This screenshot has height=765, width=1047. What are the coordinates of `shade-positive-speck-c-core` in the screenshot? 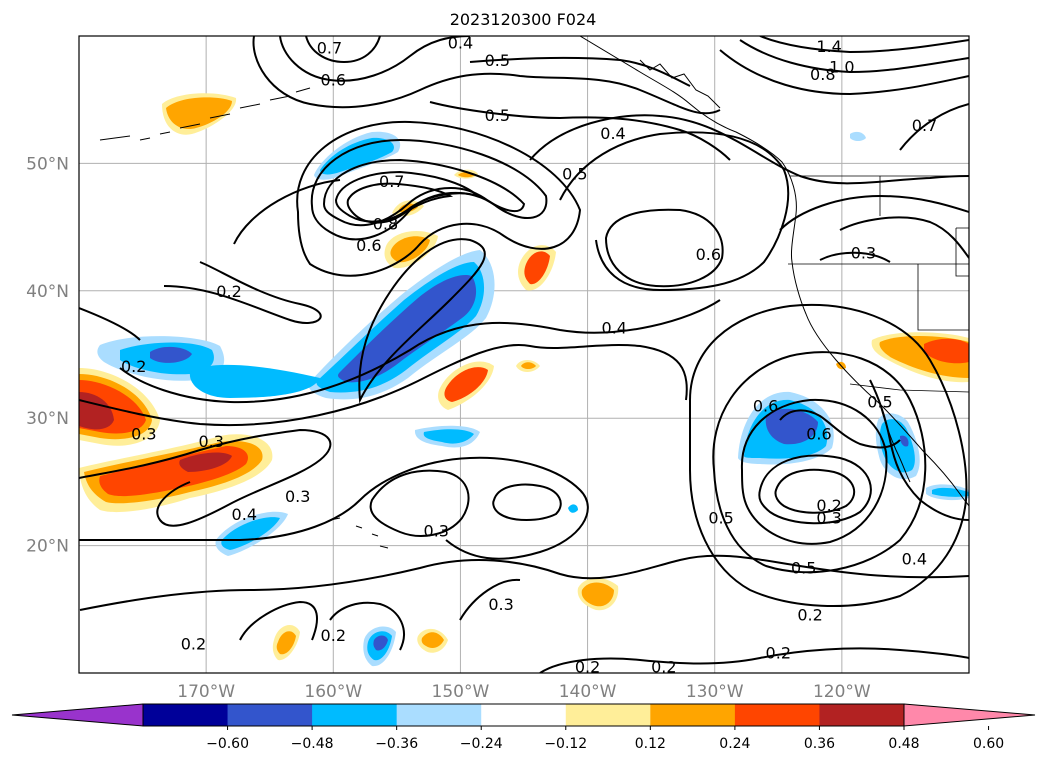 It's located at (286, 643).